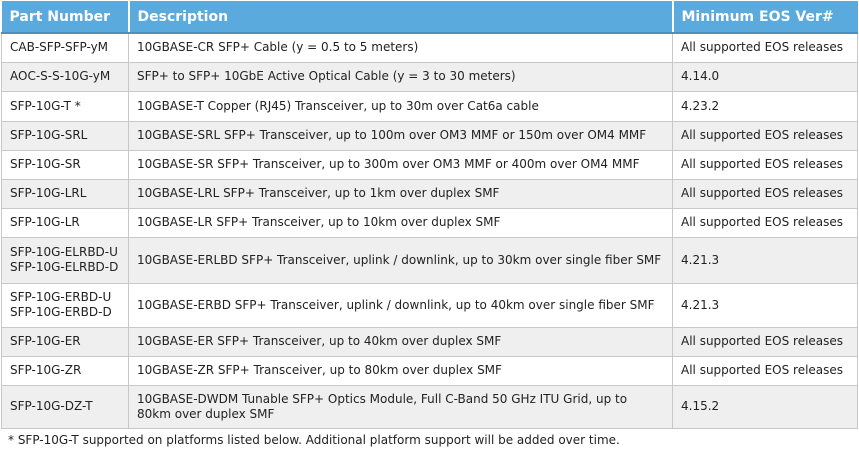  I want to click on part-number-cell: SFP-10G-ERBD-U SFP-10G-ERBD-D, so click(65, 305).